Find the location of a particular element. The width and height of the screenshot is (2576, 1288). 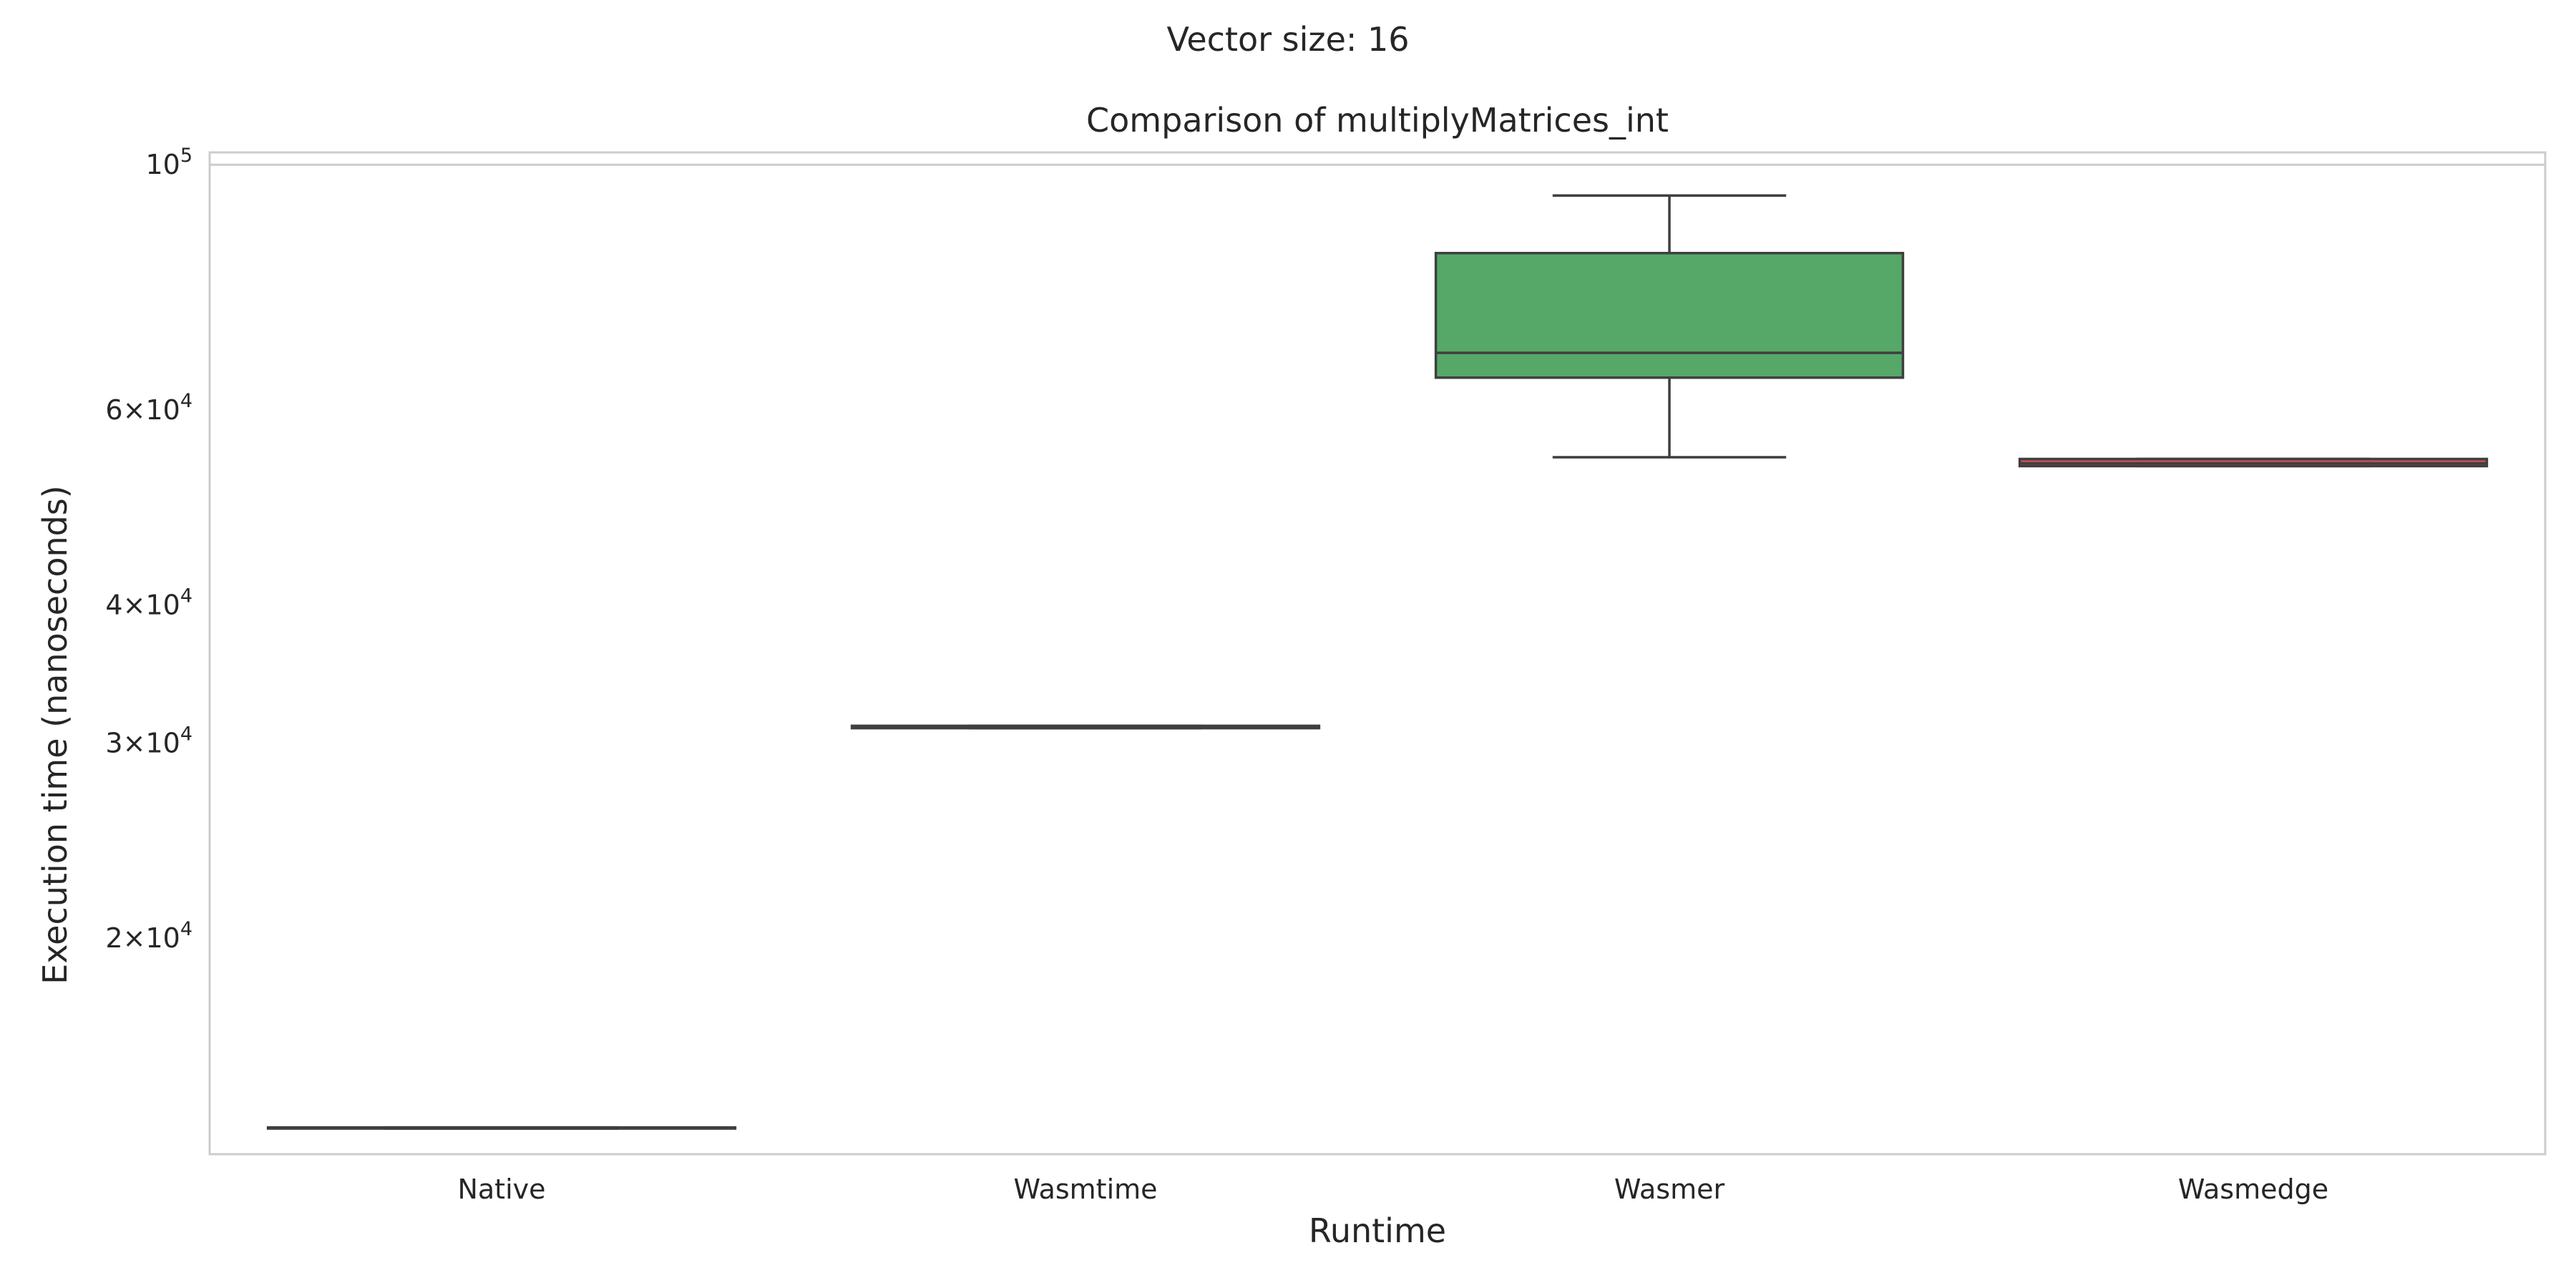

y-tick-mantissa: 3 is located at coordinates (113, 743).